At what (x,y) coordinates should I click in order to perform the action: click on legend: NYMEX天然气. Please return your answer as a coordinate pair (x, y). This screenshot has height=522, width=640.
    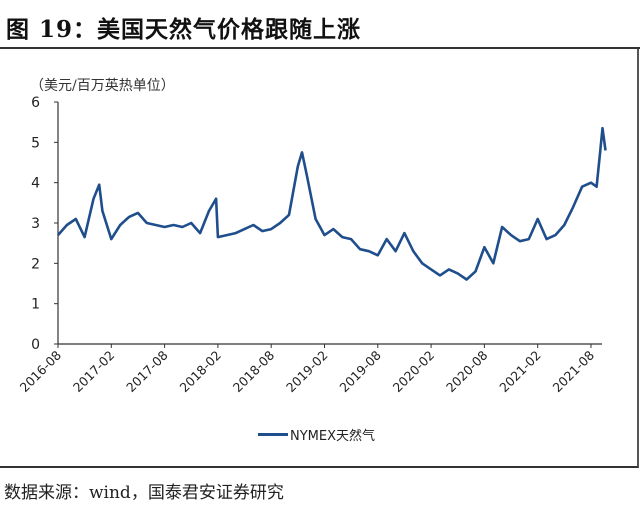
    Looking at the image, I should click on (316, 434).